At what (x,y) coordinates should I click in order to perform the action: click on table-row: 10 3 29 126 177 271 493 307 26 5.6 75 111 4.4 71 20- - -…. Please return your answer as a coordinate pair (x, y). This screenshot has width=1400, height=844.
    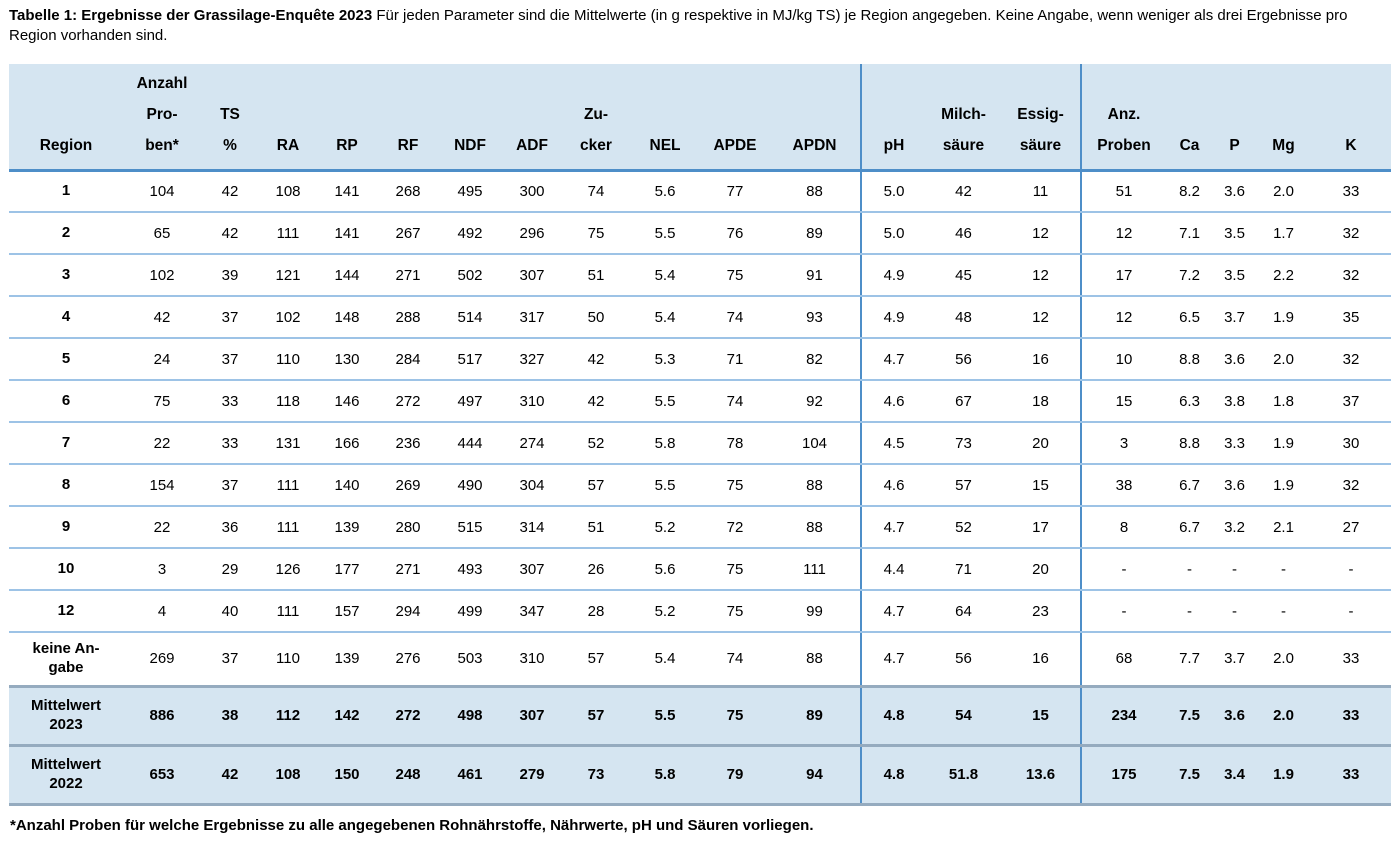
    Looking at the image, I should click on (700, 569).